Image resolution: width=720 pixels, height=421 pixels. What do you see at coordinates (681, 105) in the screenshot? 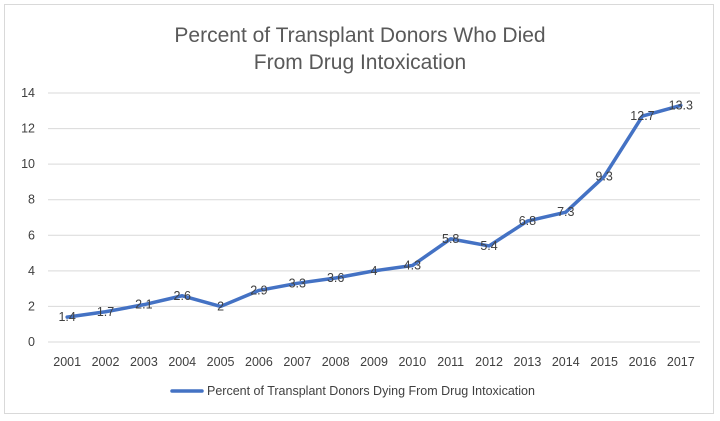
I see `data-label: 13.3` at bounding box center [681, 105].